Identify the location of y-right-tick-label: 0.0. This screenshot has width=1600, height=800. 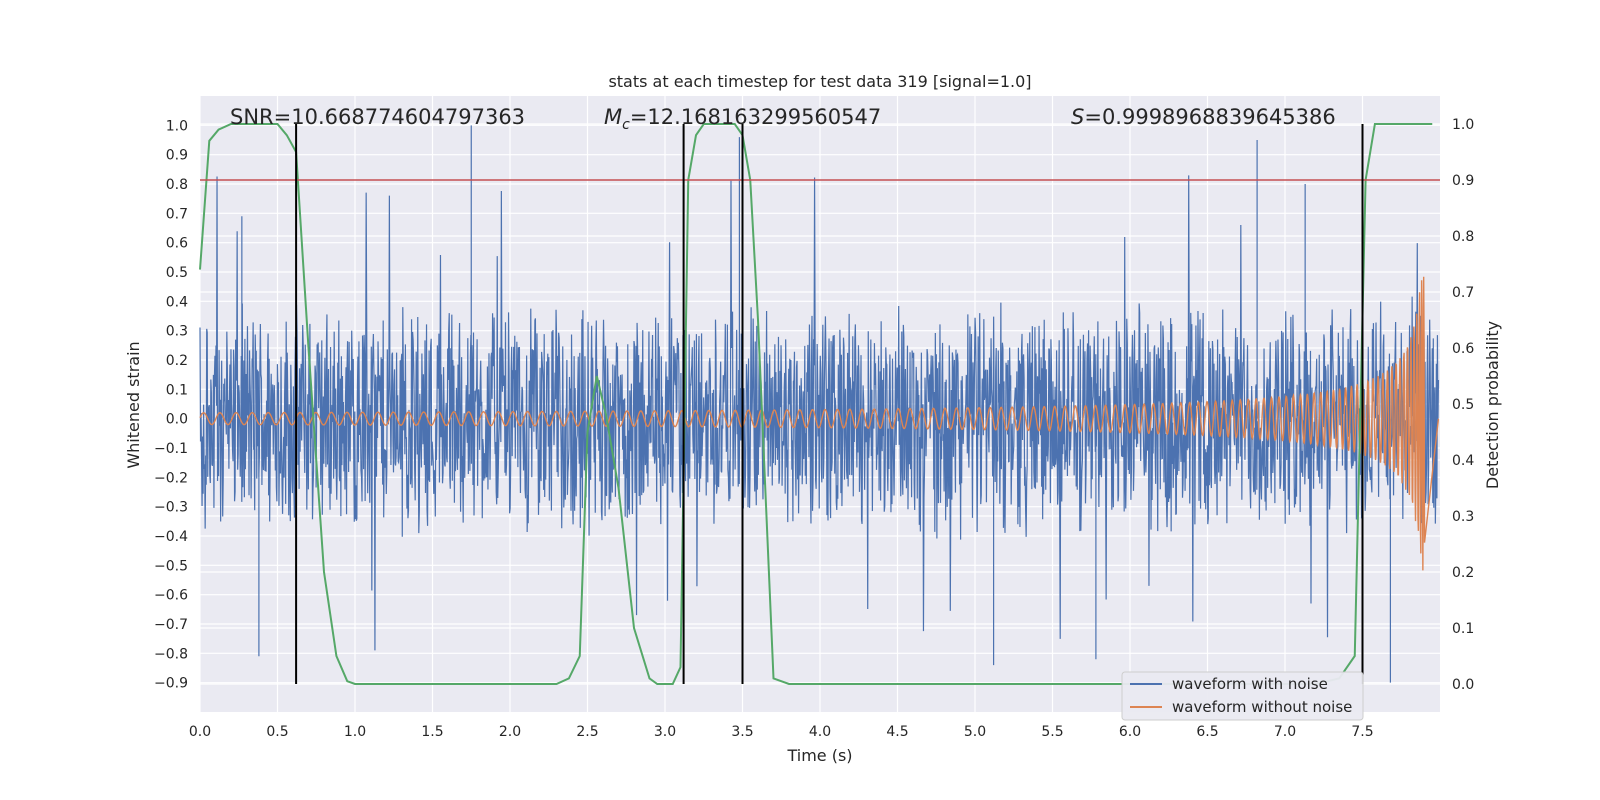
(1463, 685).